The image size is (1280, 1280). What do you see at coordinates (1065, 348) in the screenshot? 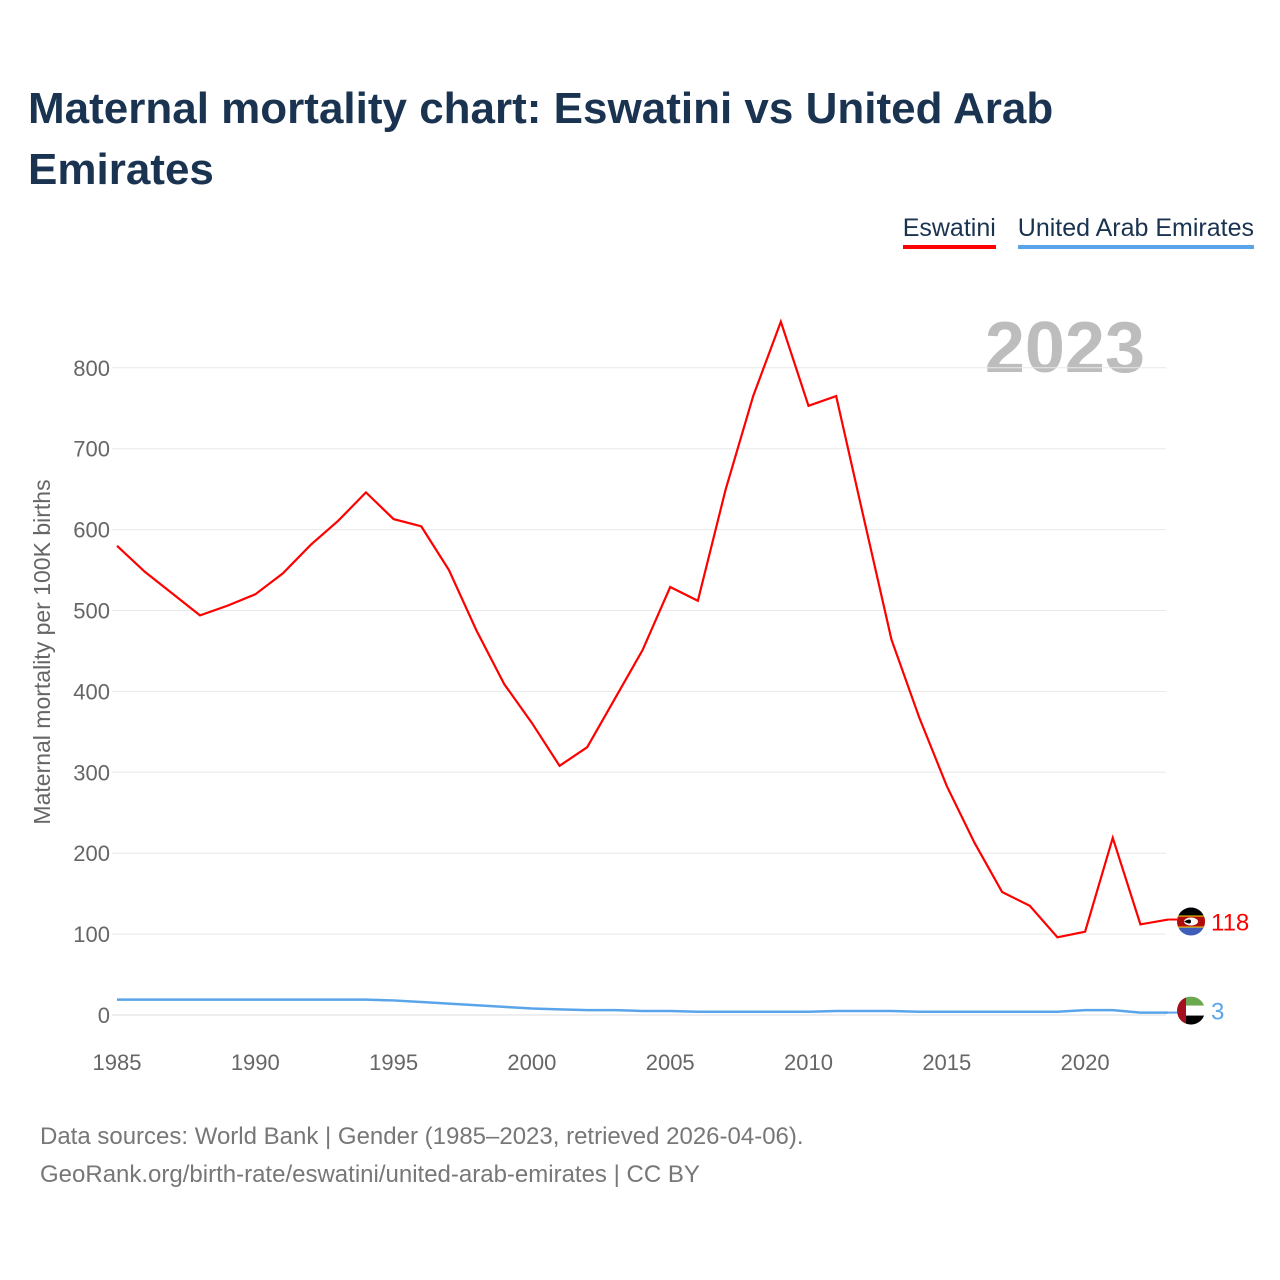
I see `year-watermark: 2023` at bounding box center [1065, 348].